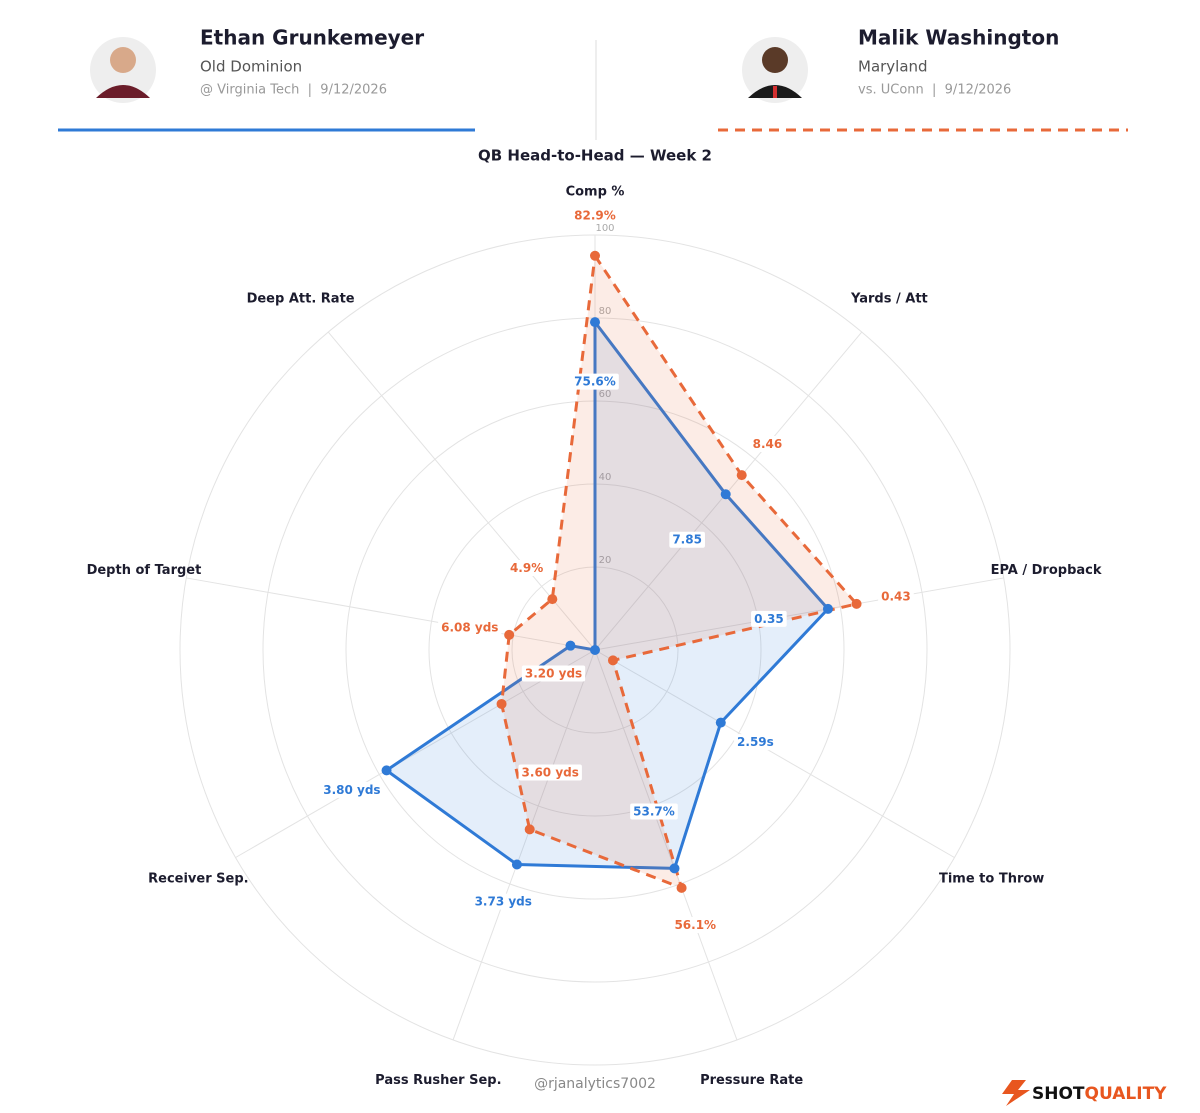  Describe the element at coordinates (251, 67) in the screenshot. I see `player-team: Old Dominion` at that location.